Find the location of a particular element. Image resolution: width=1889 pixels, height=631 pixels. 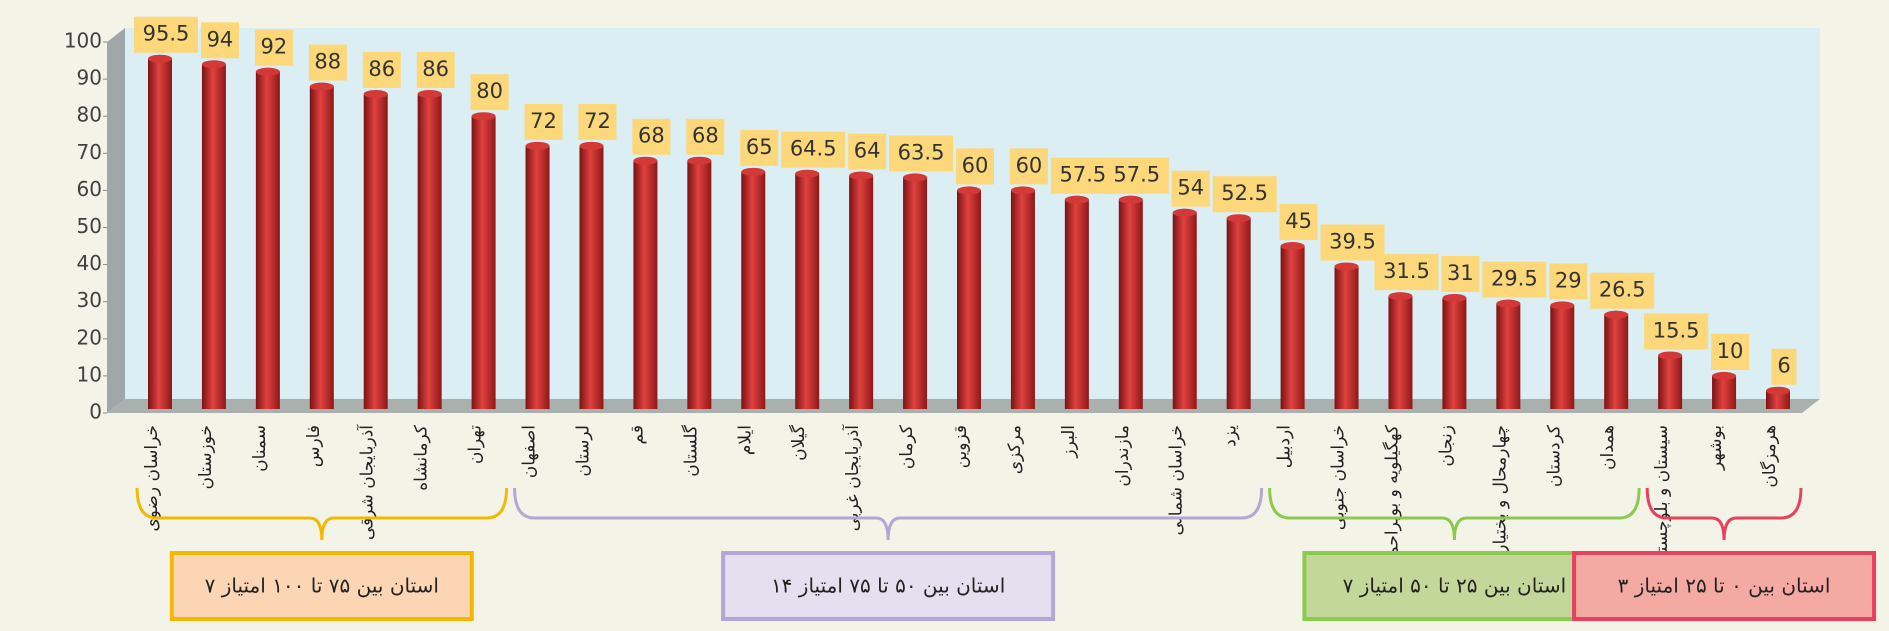

value-label: 60 is located at coordinates (1029, 165).